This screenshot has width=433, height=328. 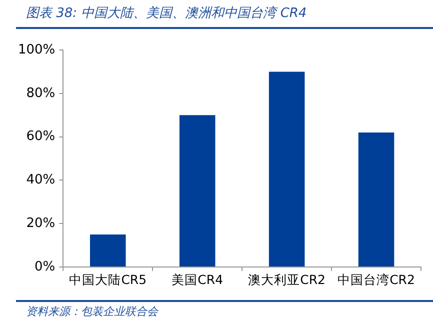 What do you see at coordinates (166, 13) in the screenshot?
I see `chart-title: 图表 38: 中国大陆、美国、澳洲和中国台湾 CR4` at bounding box center [166, 13].